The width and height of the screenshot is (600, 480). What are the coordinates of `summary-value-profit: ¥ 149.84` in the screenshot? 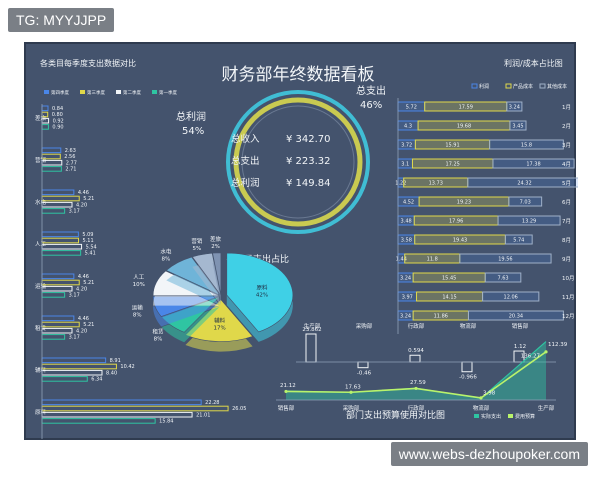 It's located at (308, 183).